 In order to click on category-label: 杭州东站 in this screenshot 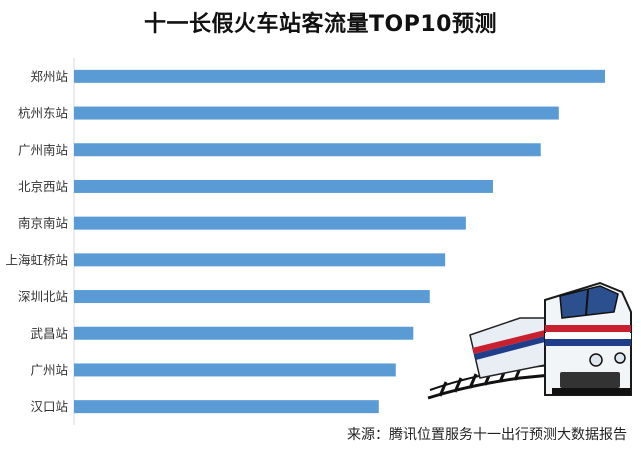, I will do `click(43, 113)`.